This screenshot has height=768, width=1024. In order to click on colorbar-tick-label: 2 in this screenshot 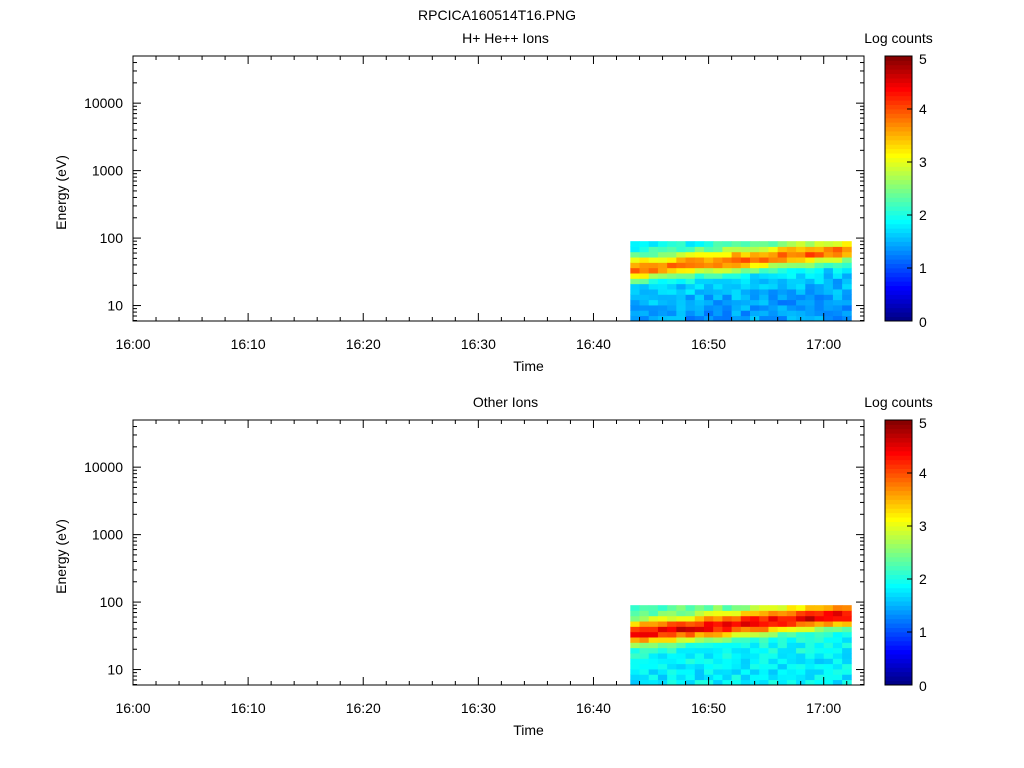, I will do `click(923, 215)`.